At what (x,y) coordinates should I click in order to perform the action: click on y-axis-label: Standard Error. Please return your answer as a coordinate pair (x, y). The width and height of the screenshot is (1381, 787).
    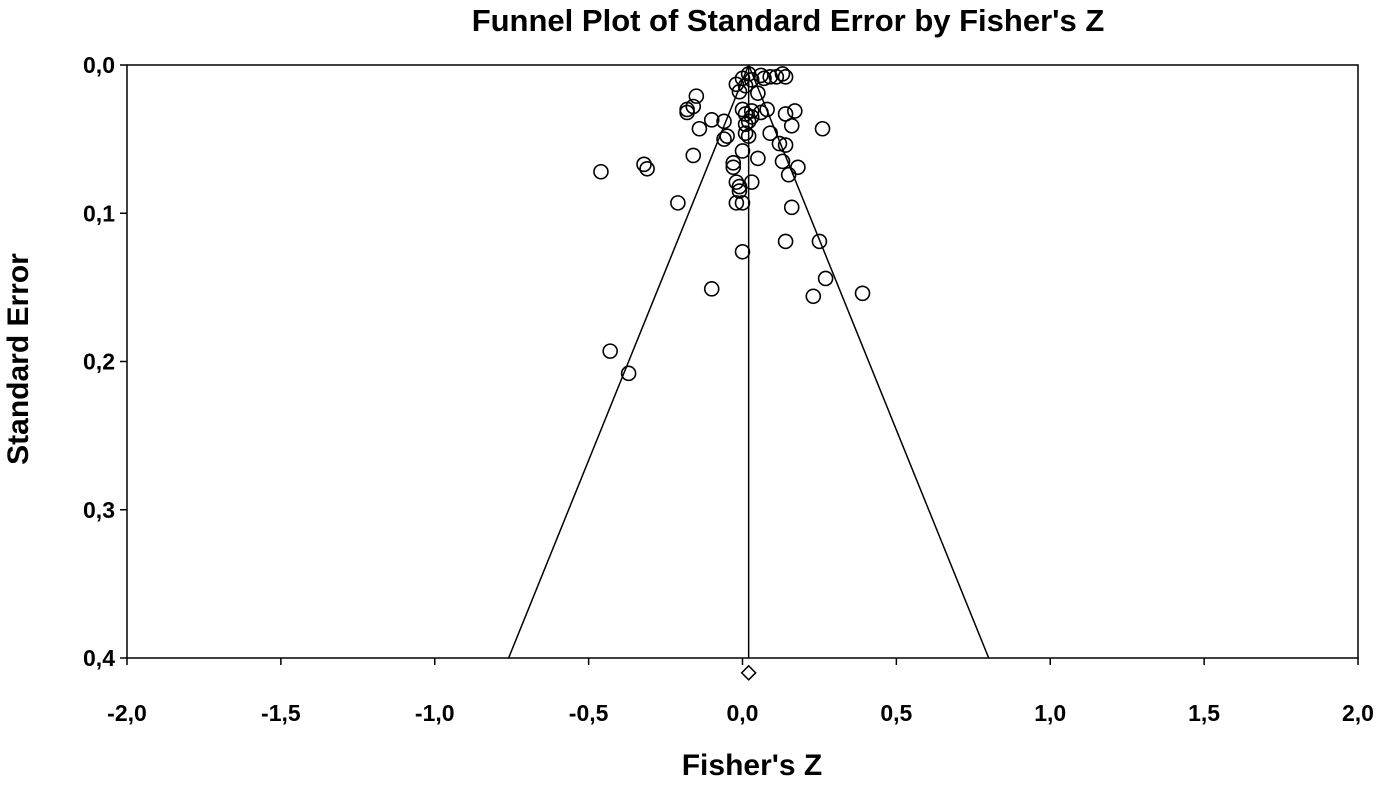
    Looking at the image, I should click on (18, 359).